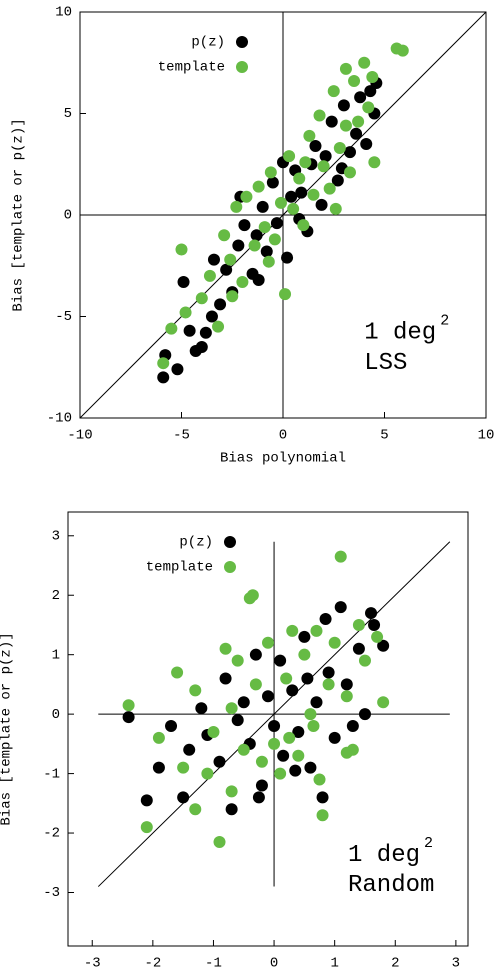 The image size is (502, 976). I want to click on y-tick-label: -3, so click(51, 893).